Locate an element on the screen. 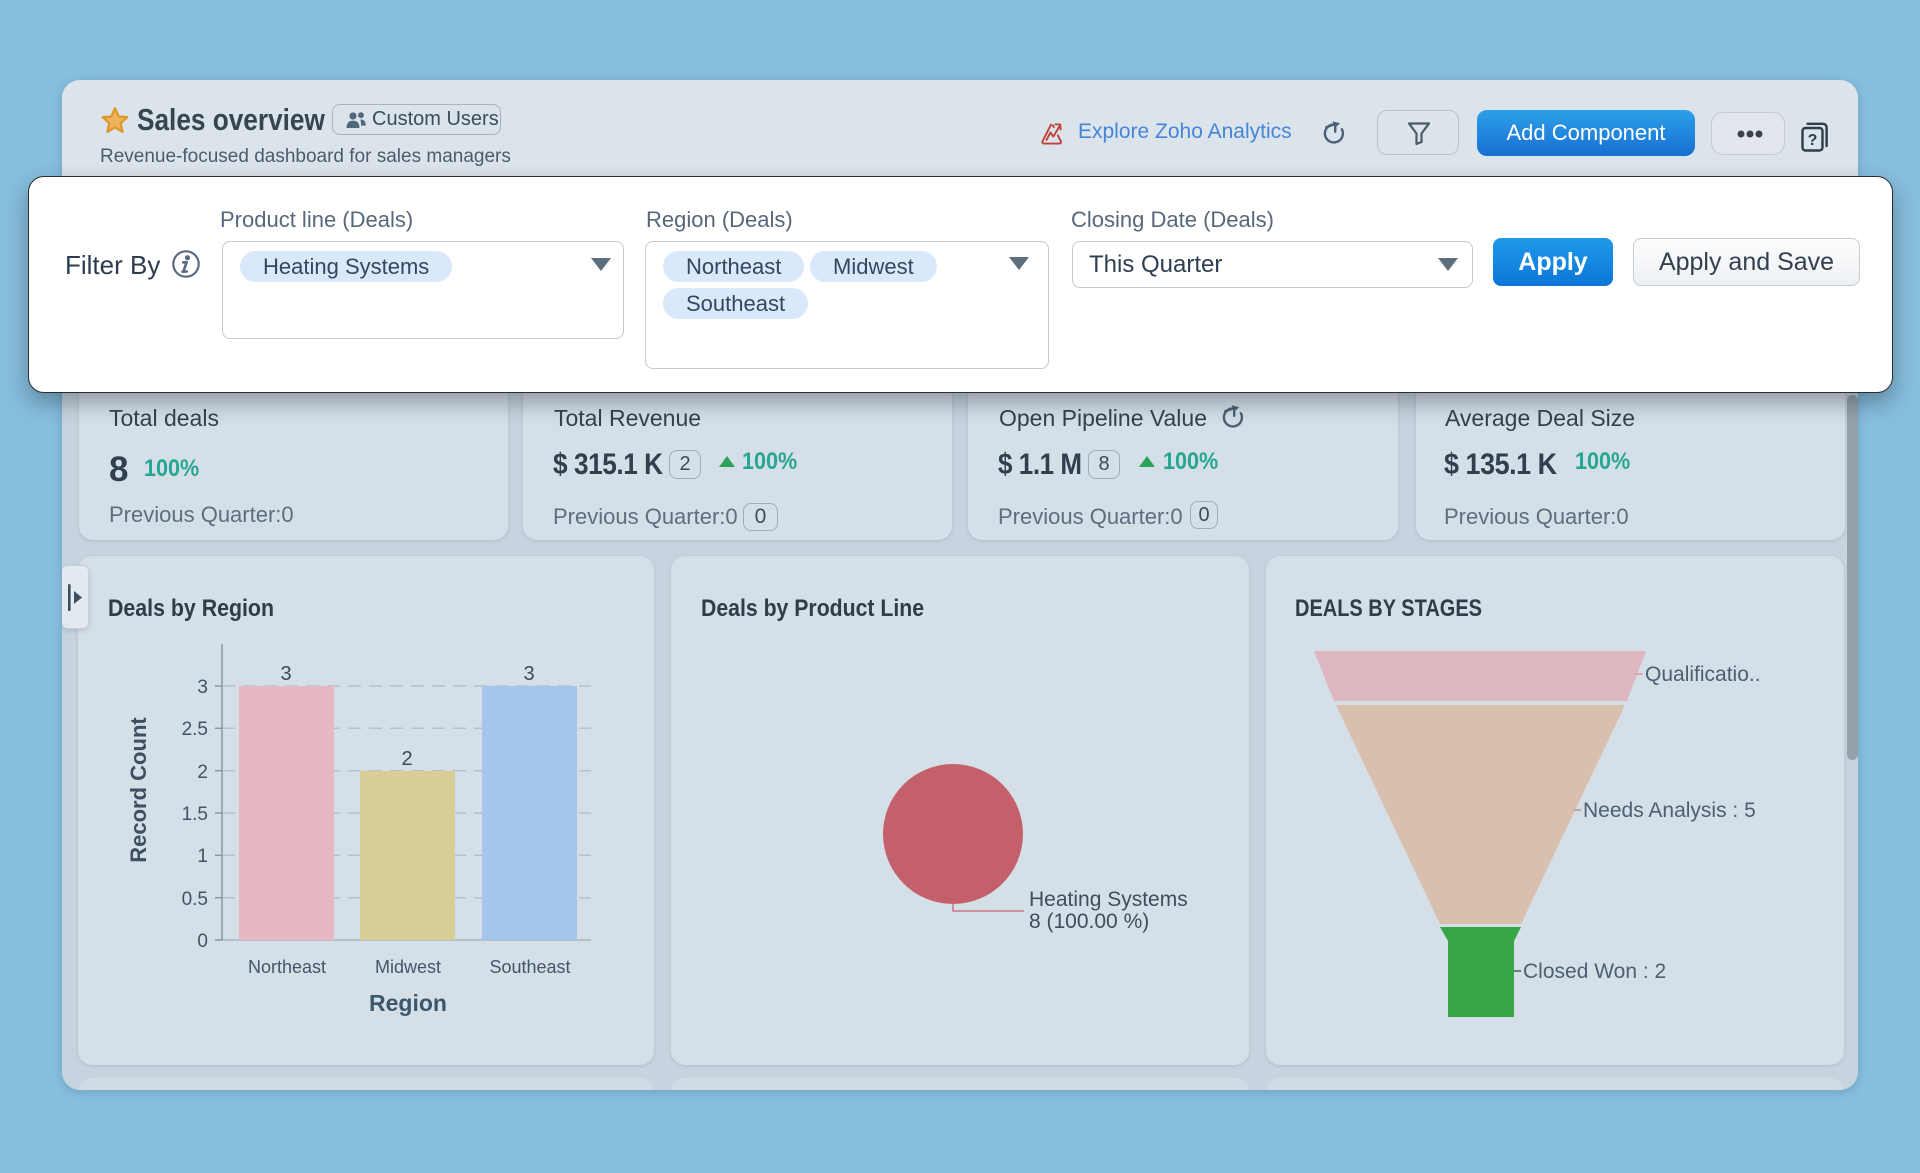 Image resolution: width=1920 pixels, height=1173 pixels. svg-text: Northeast is located at coordinates (287, 967).